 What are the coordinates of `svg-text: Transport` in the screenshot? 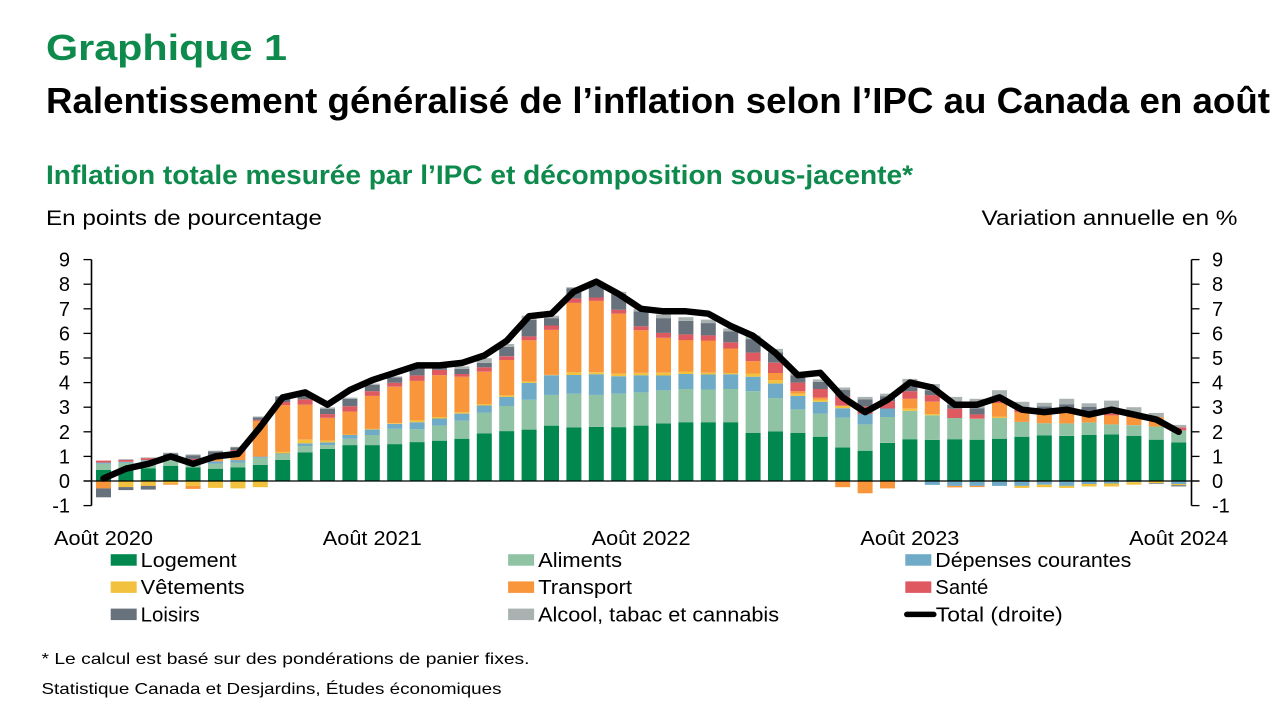 It's located at (585, 588).